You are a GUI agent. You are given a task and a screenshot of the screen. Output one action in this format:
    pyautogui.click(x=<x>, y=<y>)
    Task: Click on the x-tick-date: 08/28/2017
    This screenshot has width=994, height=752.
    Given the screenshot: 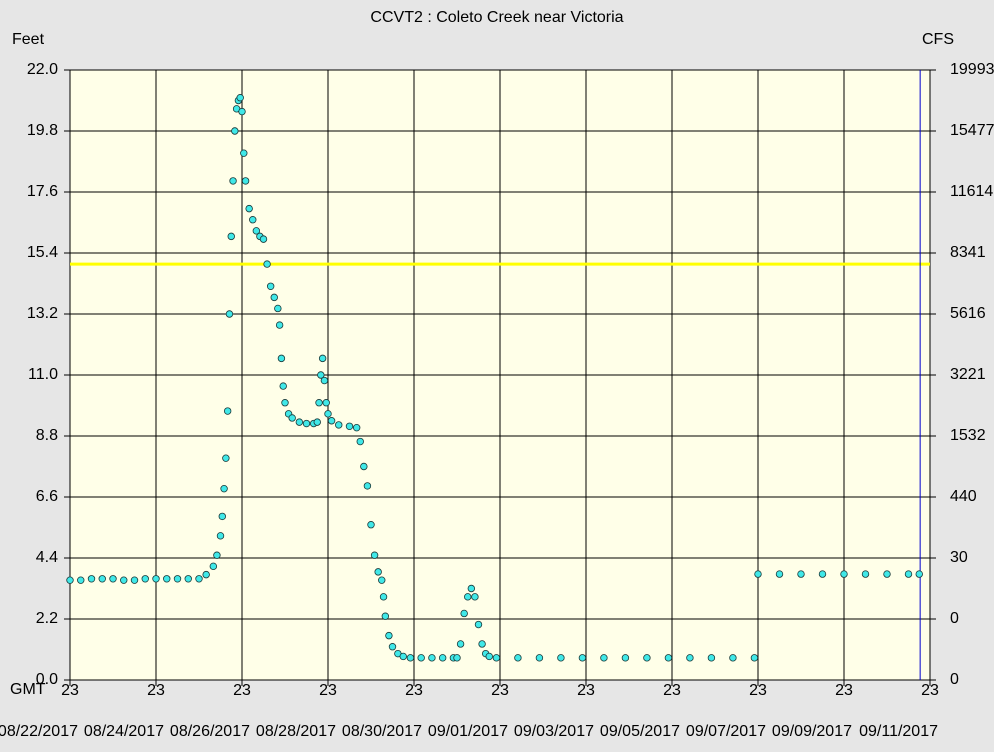 What is the action you would take?
    pyautogui.click(x=296, y=731)
    